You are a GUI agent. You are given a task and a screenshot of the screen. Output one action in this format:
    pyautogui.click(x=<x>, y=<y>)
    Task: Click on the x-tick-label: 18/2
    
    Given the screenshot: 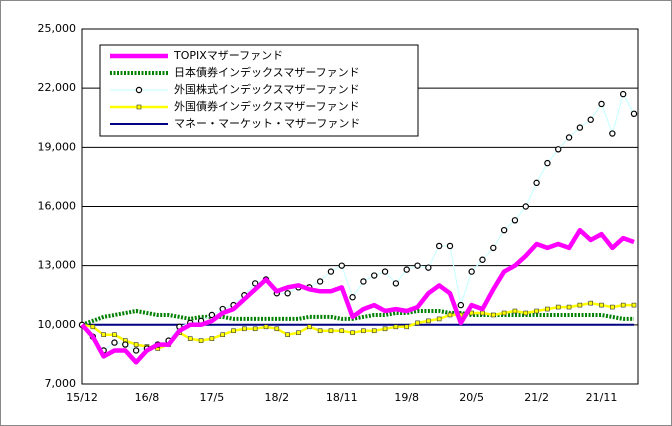 What is the action you would take?
    pyautogui.click(x=276, y=397)
    